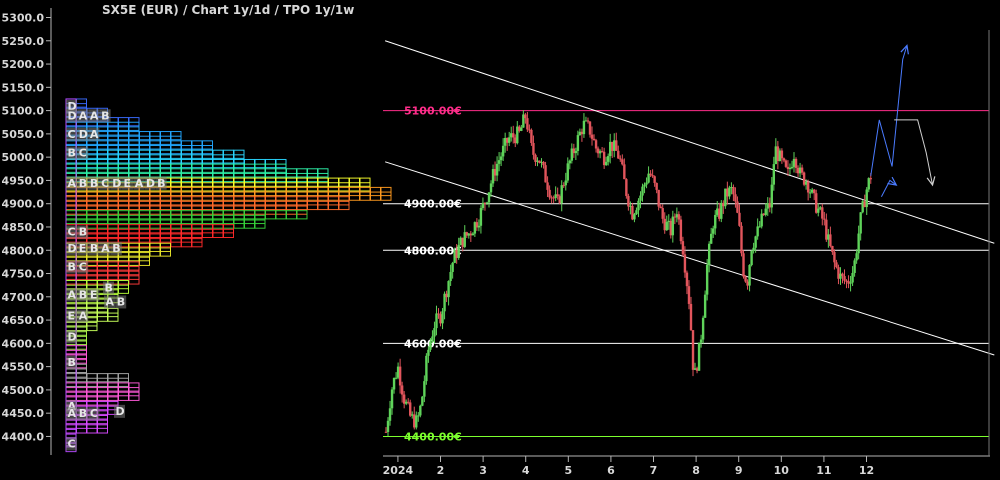 Image resolution: width=1000 pixels, height=480 pixels. I want to click on level-label: 4600.00€, so click(433, 343).